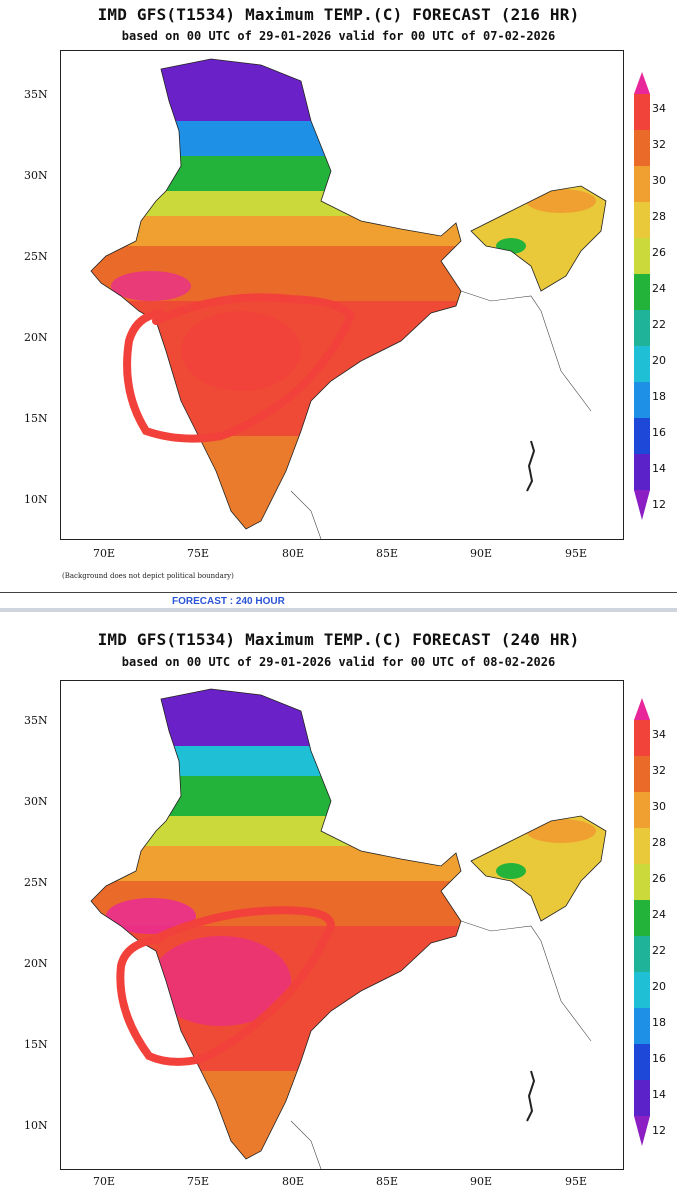 The image size is (677, 1200). I want to click on panel-divider-bar, so click(338, 610).